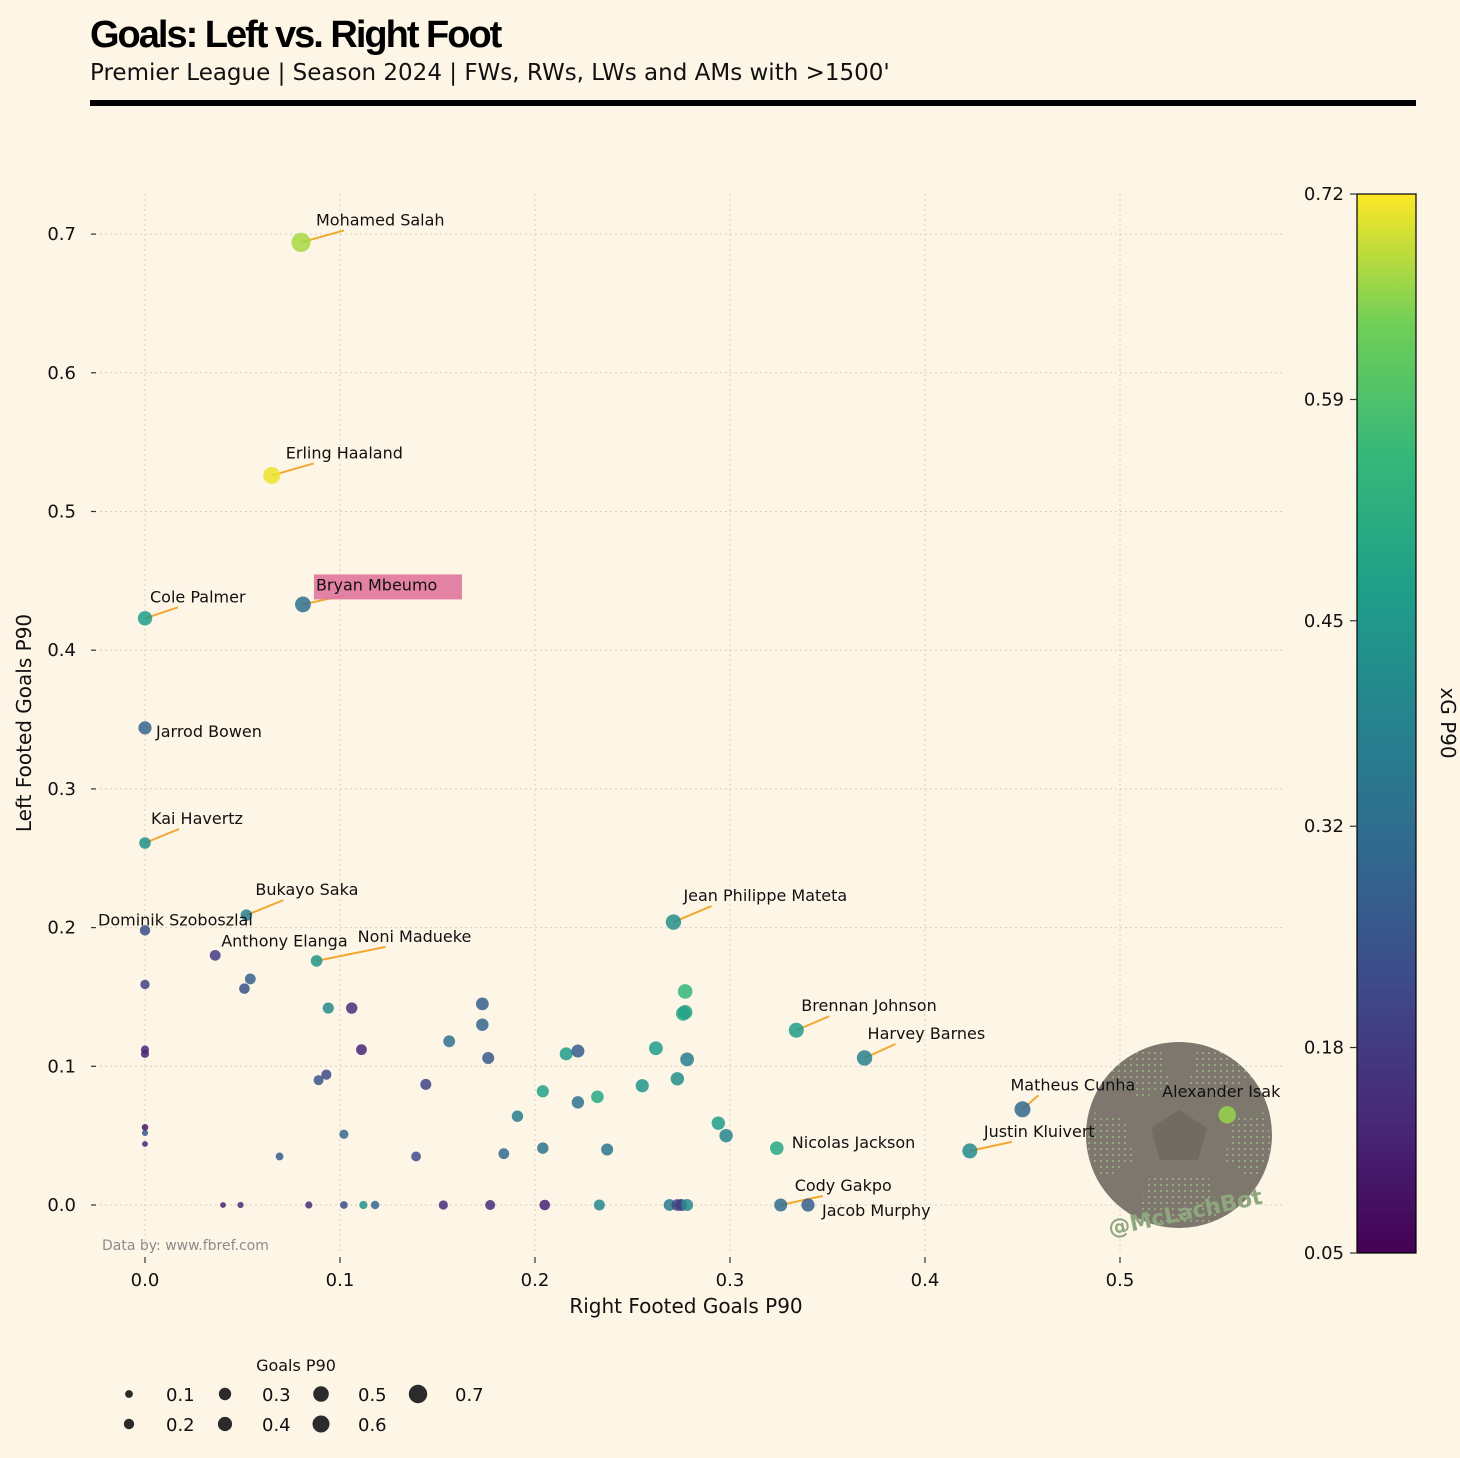 Image resolution: width=1460 pixels, height=1458 pixels. What do you see at coordinates (1324, 1048) in the screenshot?
I see `colorbar-tick-label: 0.18` at bounding box center [1324, 1048].